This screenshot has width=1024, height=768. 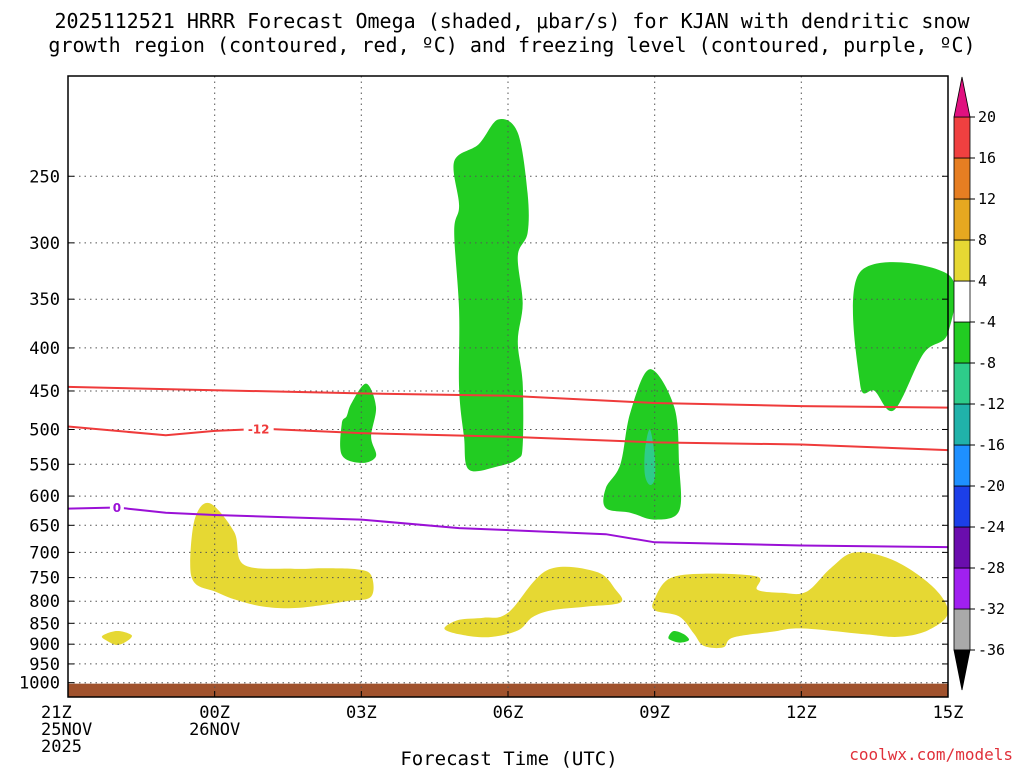 I want to click on y-tick-label-750: 750, so click(x=44, y=579).